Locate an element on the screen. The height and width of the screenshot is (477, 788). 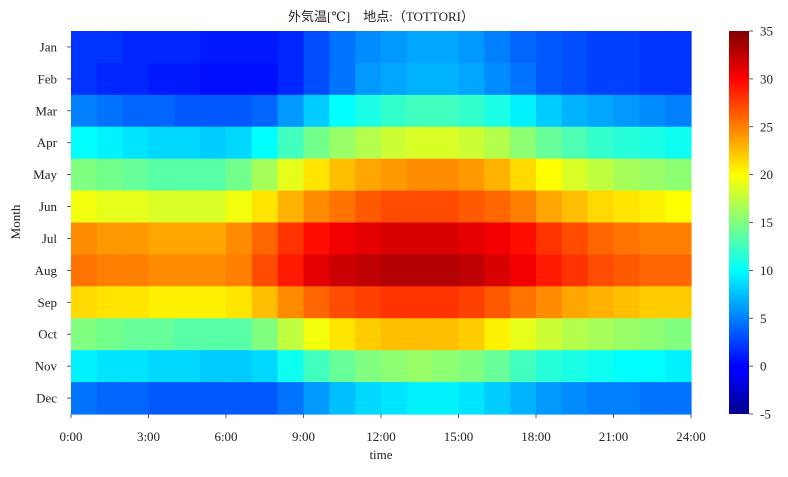
y-tick-label: Jun is located at coordinates (48, 206).